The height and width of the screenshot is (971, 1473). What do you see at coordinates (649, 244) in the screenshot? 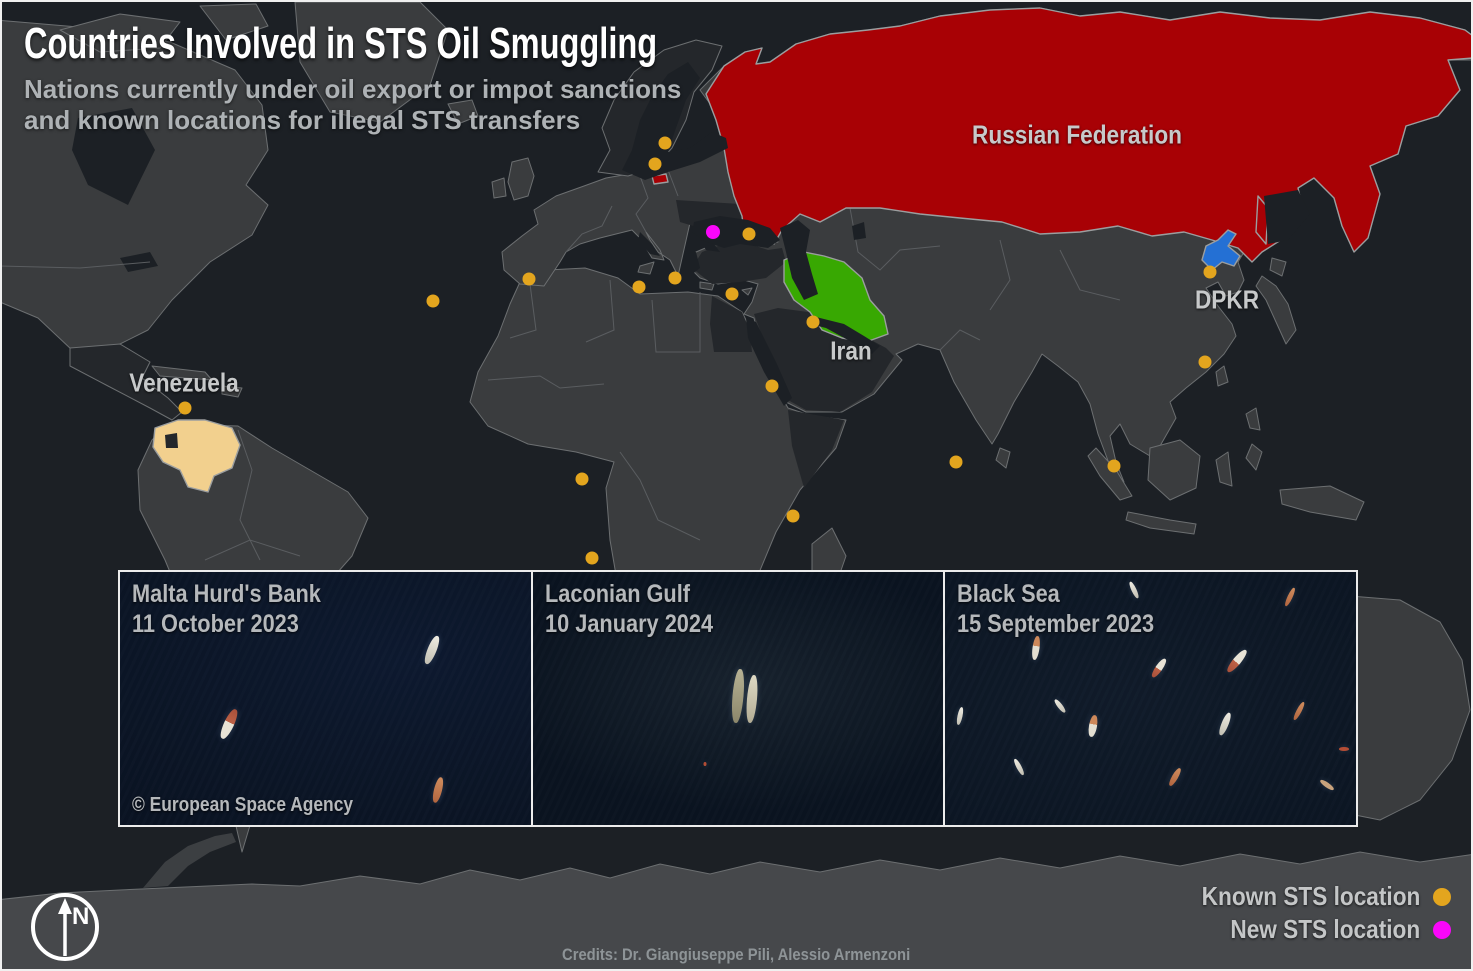
I see `sea-adriatic` at bounding box center [649, 244].